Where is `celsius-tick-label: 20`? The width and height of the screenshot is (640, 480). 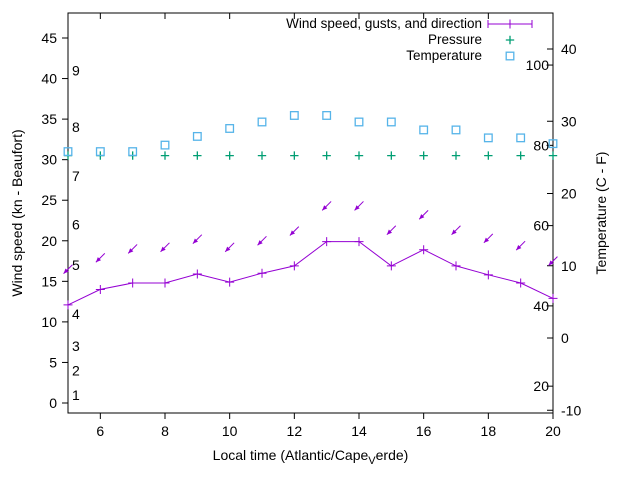
celsius-tick-label: 20 is located at coordinates (569, 194).